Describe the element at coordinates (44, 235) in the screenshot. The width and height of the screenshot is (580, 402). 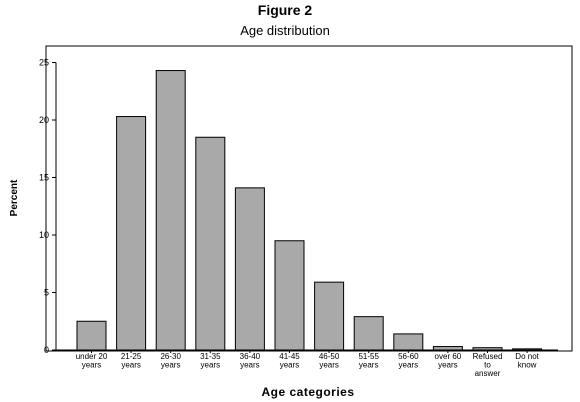
I see `y-tick-label: 10` at that location.